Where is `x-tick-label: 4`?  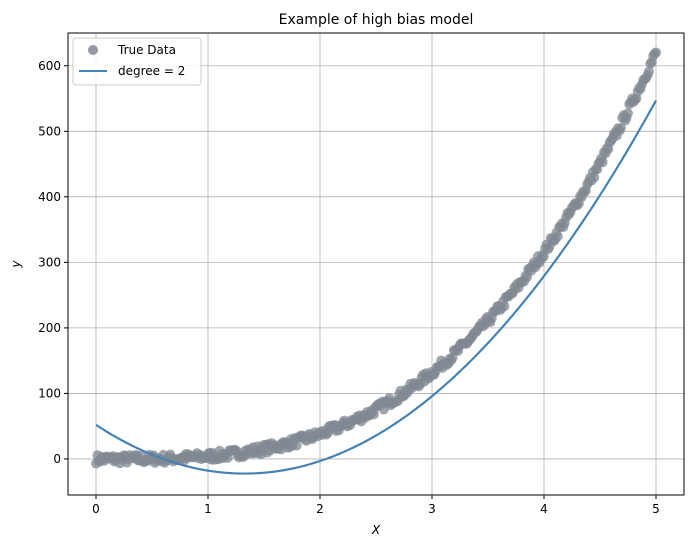 x-tick-label: 4 is located at coordinates (544, 509).